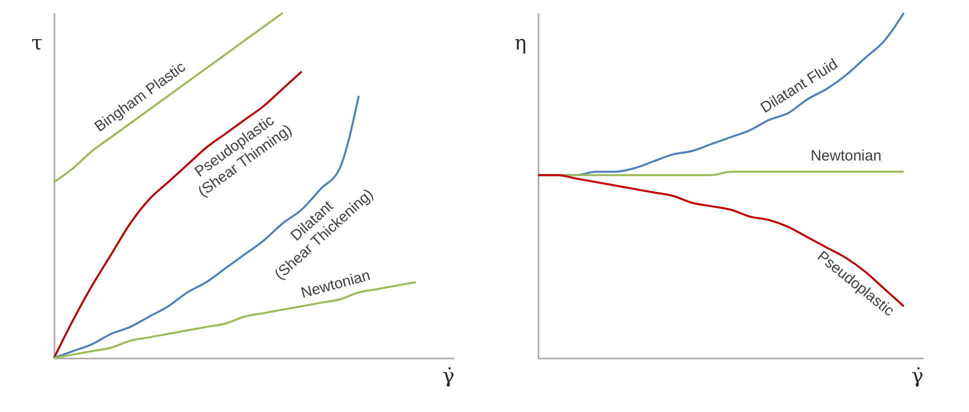 This screenshot has height=412, width=969. I want to click on y-axis-title: η, so click(520, 42).